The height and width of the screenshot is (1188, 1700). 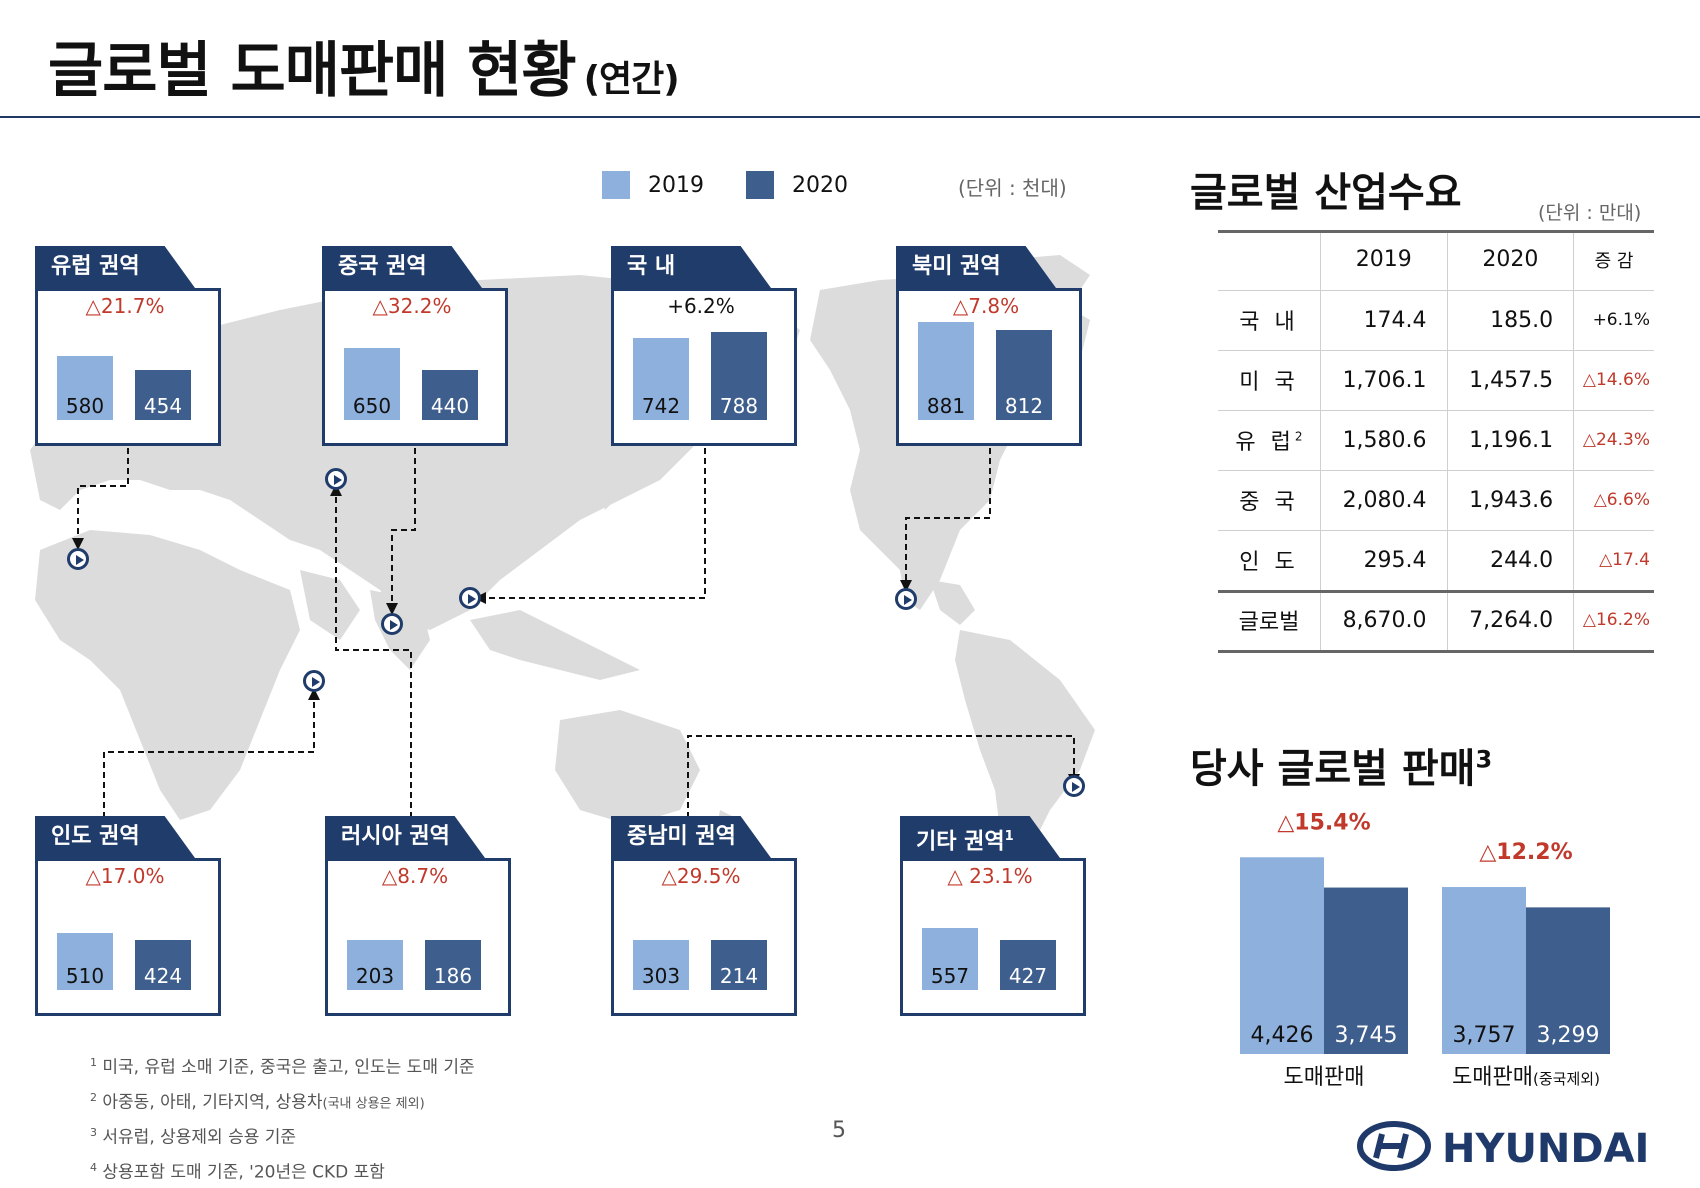 What do you see at coordinates (95, 266) in the screenshot?
I see `region-name: 유럽 권역` at bounding box center [95, 266].